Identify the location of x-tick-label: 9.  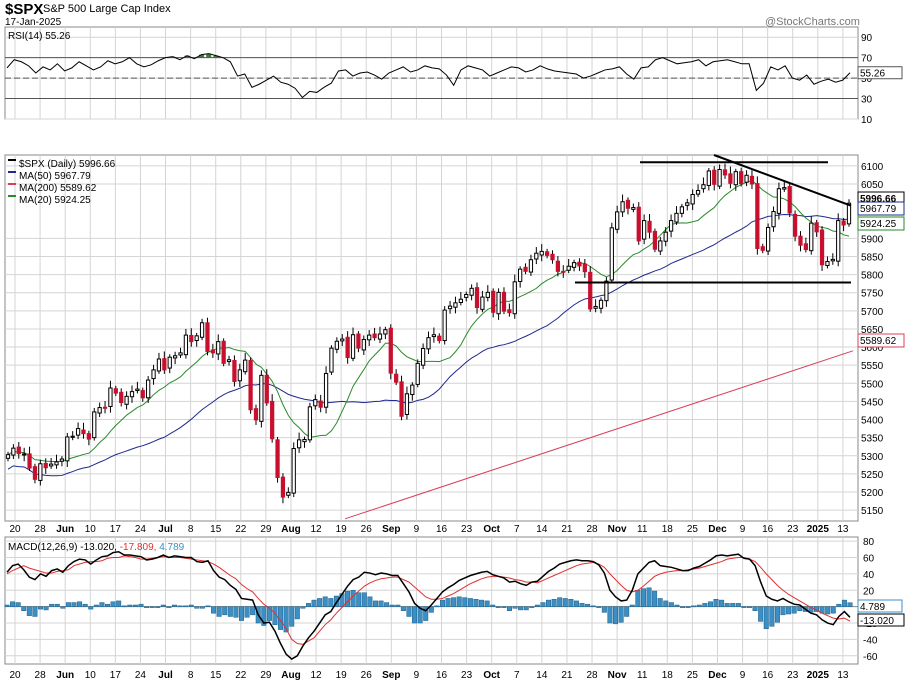
(743, 675).